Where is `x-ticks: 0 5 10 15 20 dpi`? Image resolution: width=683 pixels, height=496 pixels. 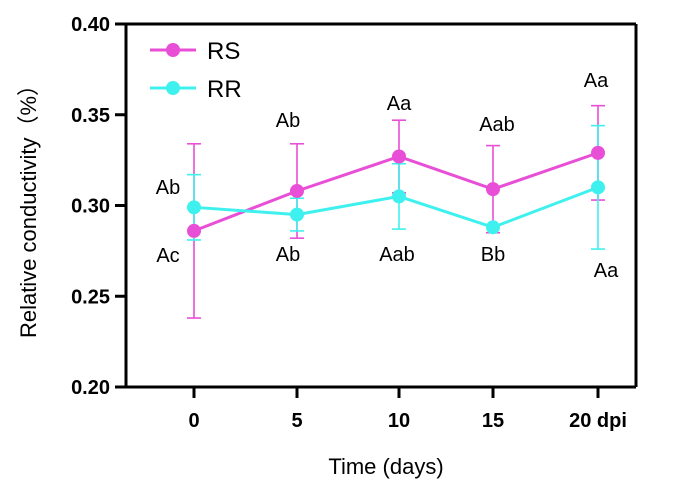
x-ticks: 0 5 10 15 20 dpi is located at coordinates (407, 409).